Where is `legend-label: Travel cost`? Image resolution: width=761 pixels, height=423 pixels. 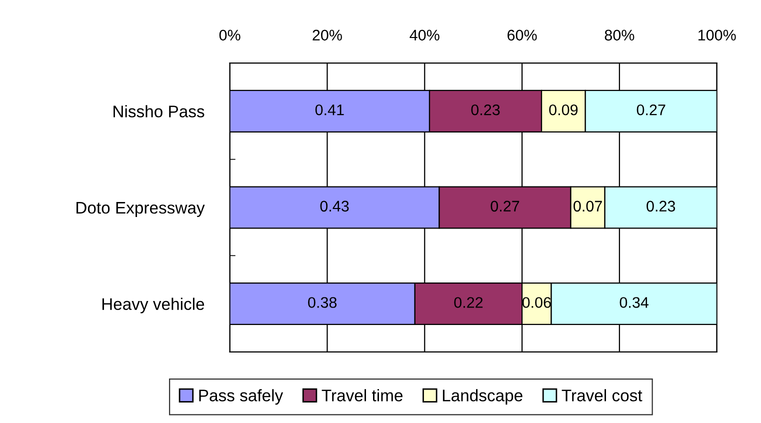
legend-label: Travel cost is located at coordinates (602, 395).